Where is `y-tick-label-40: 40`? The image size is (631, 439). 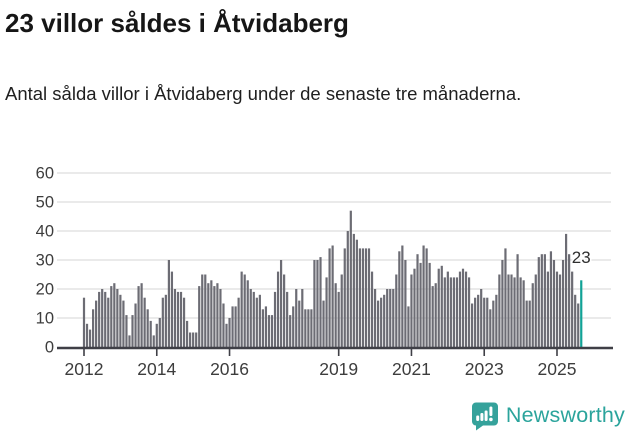 y-tick-label-40: 40 is located at coordinates (45, 232).